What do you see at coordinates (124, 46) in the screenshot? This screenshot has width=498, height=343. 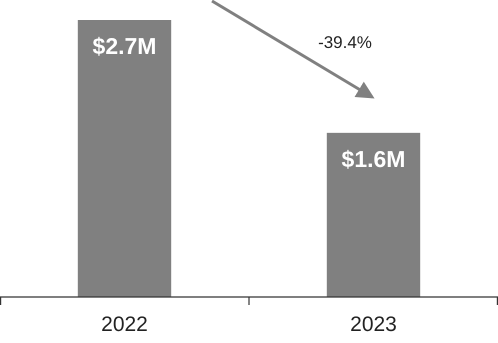 I see `data-label: $2.7M` at bounding box center [124, 46].